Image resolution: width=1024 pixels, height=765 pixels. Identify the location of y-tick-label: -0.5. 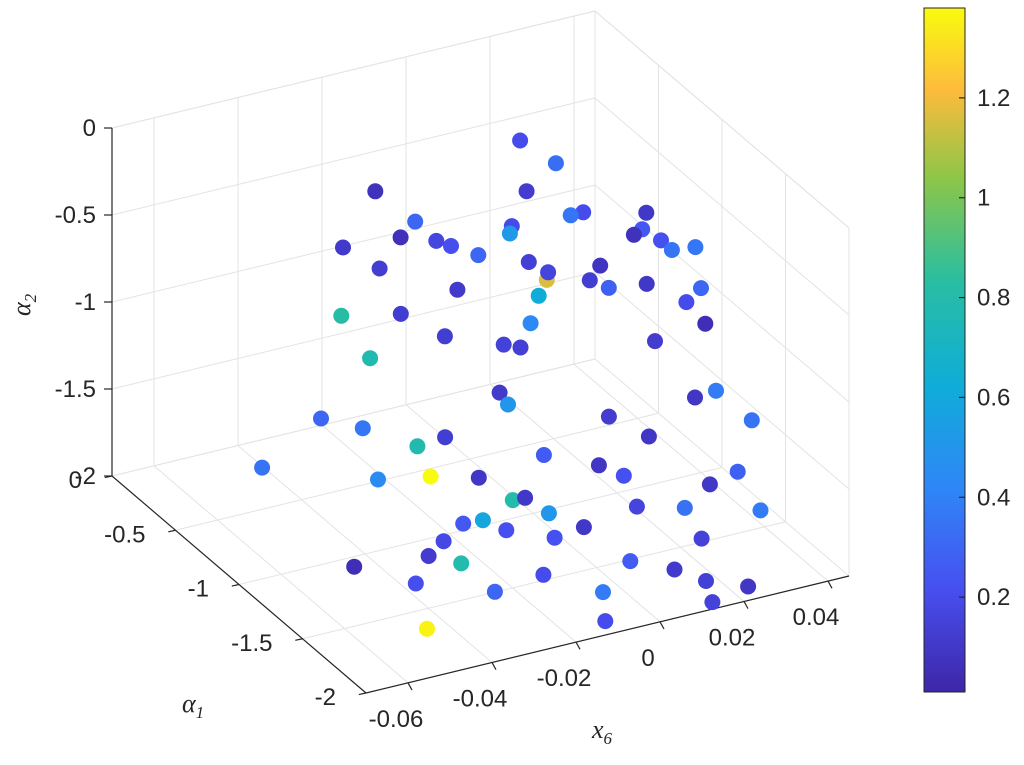
(124, 534).